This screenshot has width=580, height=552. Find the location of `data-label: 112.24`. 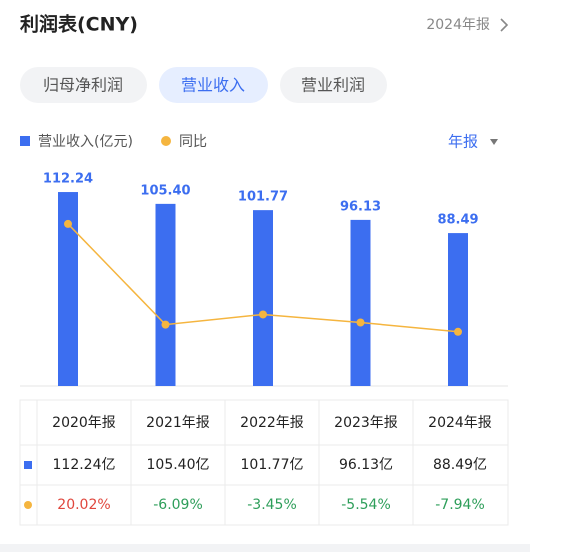

data-label: 112.24 is located at coordinates (68, 179).